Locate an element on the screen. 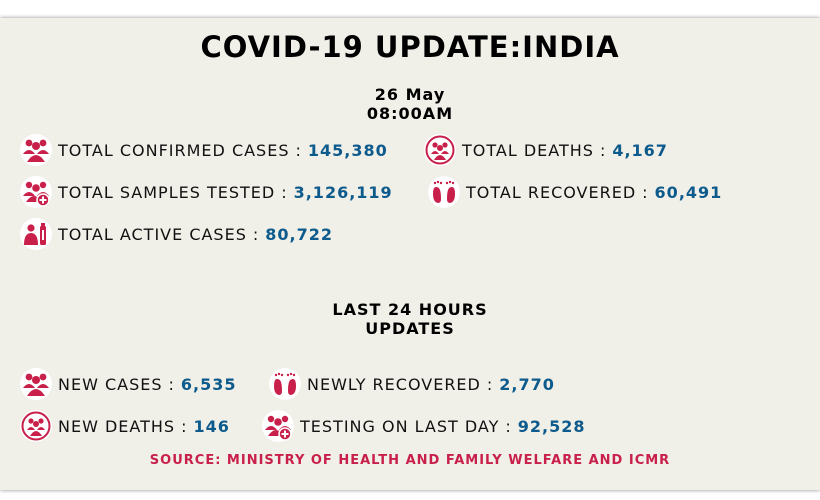 The height and width of the screenshot is (500, 820). stat-label: TOTAL DEATHS is located at coordinates (528, 150).